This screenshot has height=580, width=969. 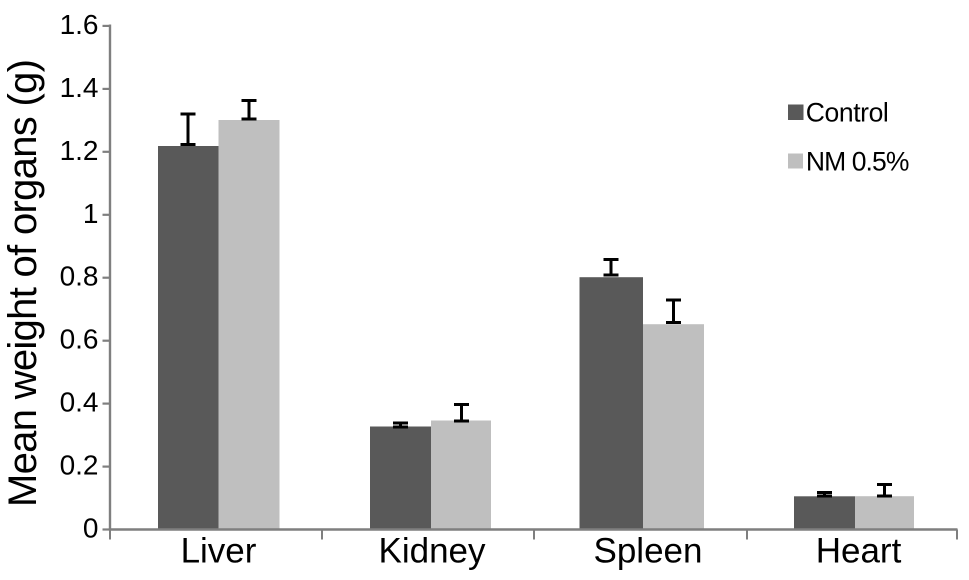 What do you see at coordinates (79, 87) in the screenshot?
I see `svg-text: 1.4` at bounding box center [79, 87].